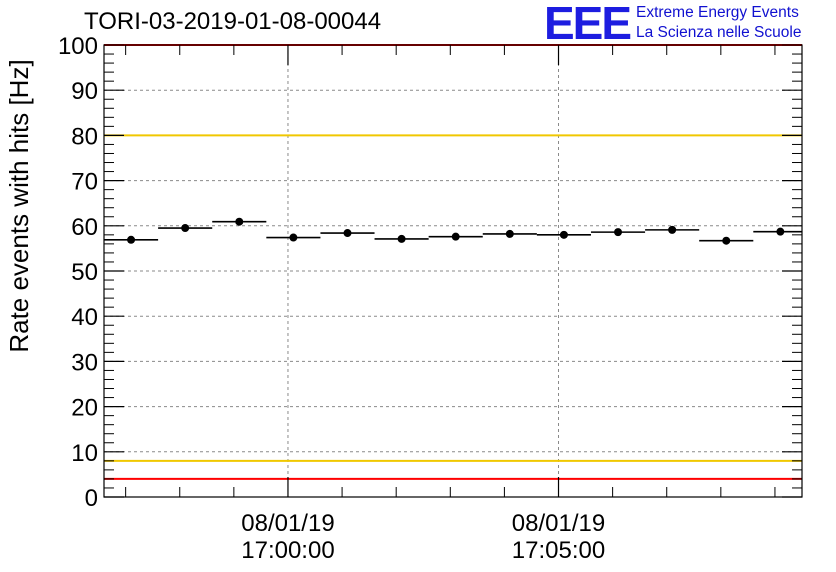 The width and height of the screenshot is (836, 572). I want to click on y-tick-label: 30, so click(84, 362).